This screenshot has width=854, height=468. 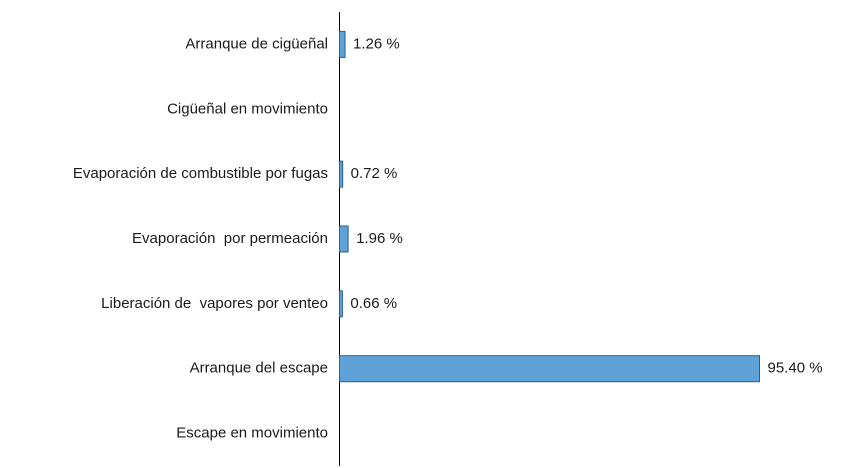 What do you see at coordinates (373, 303) in the screenshot?
I see `value-label: 0.66 %` at bounding box center [373, 303].